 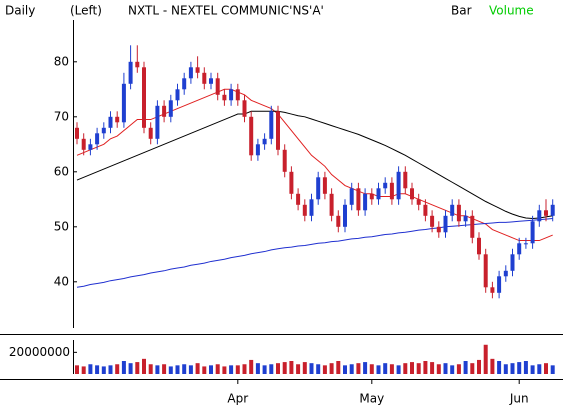 I want to click on volume-tick-label: 20000000, so click(x=39, y=352).